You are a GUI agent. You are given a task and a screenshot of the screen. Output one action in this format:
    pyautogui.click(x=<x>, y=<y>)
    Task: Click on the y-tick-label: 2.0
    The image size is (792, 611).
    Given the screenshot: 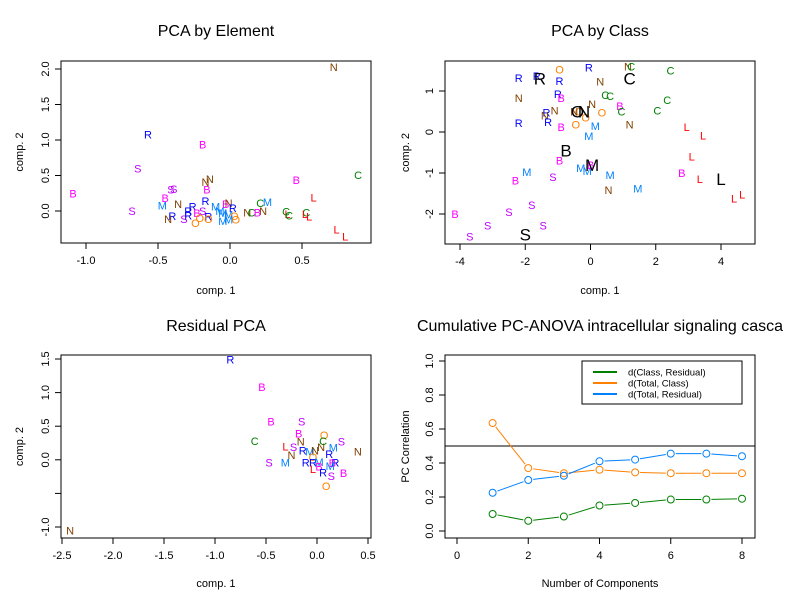 What is the action you would take?
    pyautogui.click(x=46, y=68)
    